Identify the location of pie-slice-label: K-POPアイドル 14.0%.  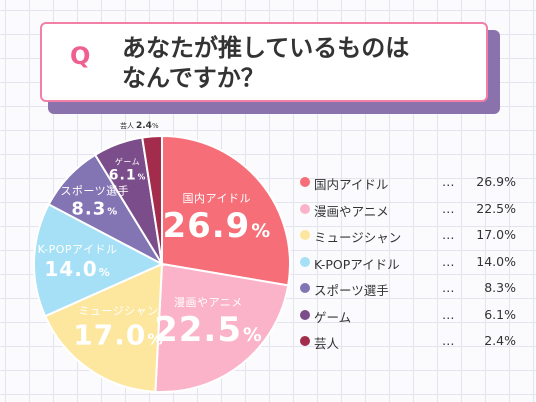
(78, 261).